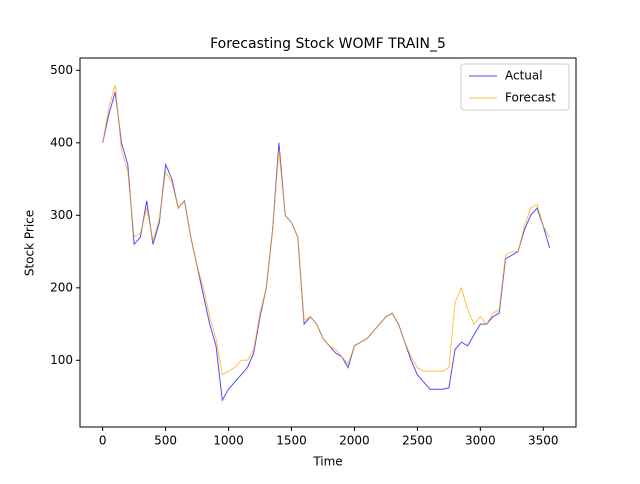 The image size is (640, 484). What do you see at coordinates (530, 98) in the screenshot?
I see `legend-label: Forecast` at bounding box center [530, 98].